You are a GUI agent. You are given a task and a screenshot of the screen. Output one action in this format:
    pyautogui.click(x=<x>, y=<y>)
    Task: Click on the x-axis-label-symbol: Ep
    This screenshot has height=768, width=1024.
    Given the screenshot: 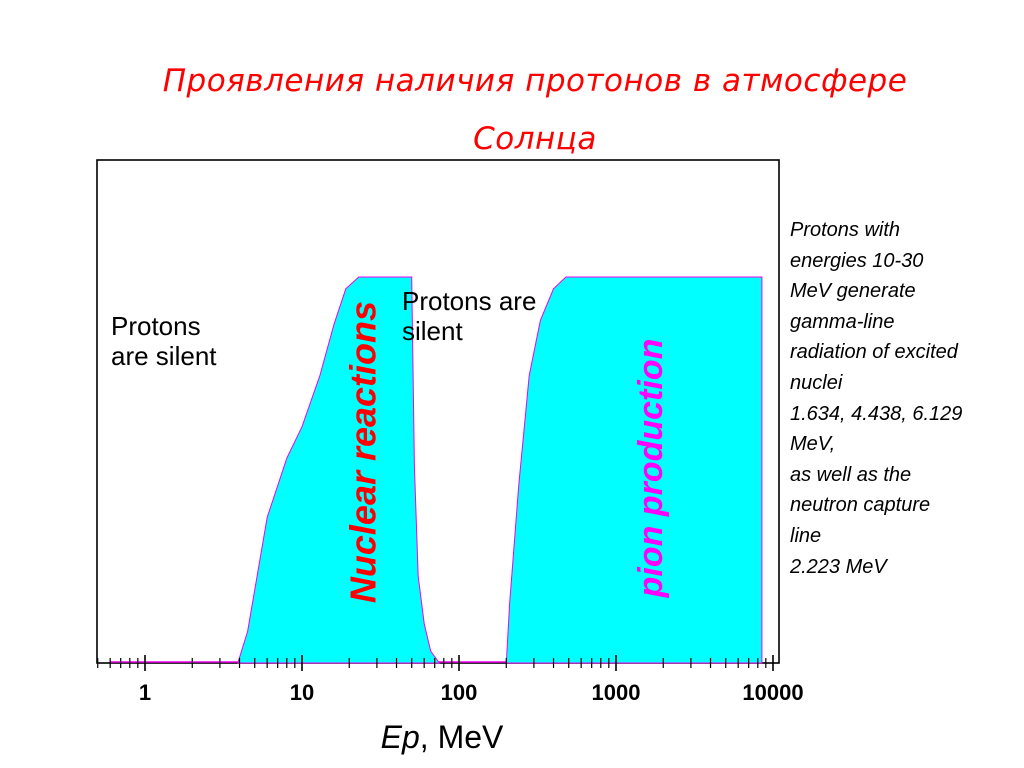 What is the action you would take?
    pyautogui.click(x=400, y=737)
    